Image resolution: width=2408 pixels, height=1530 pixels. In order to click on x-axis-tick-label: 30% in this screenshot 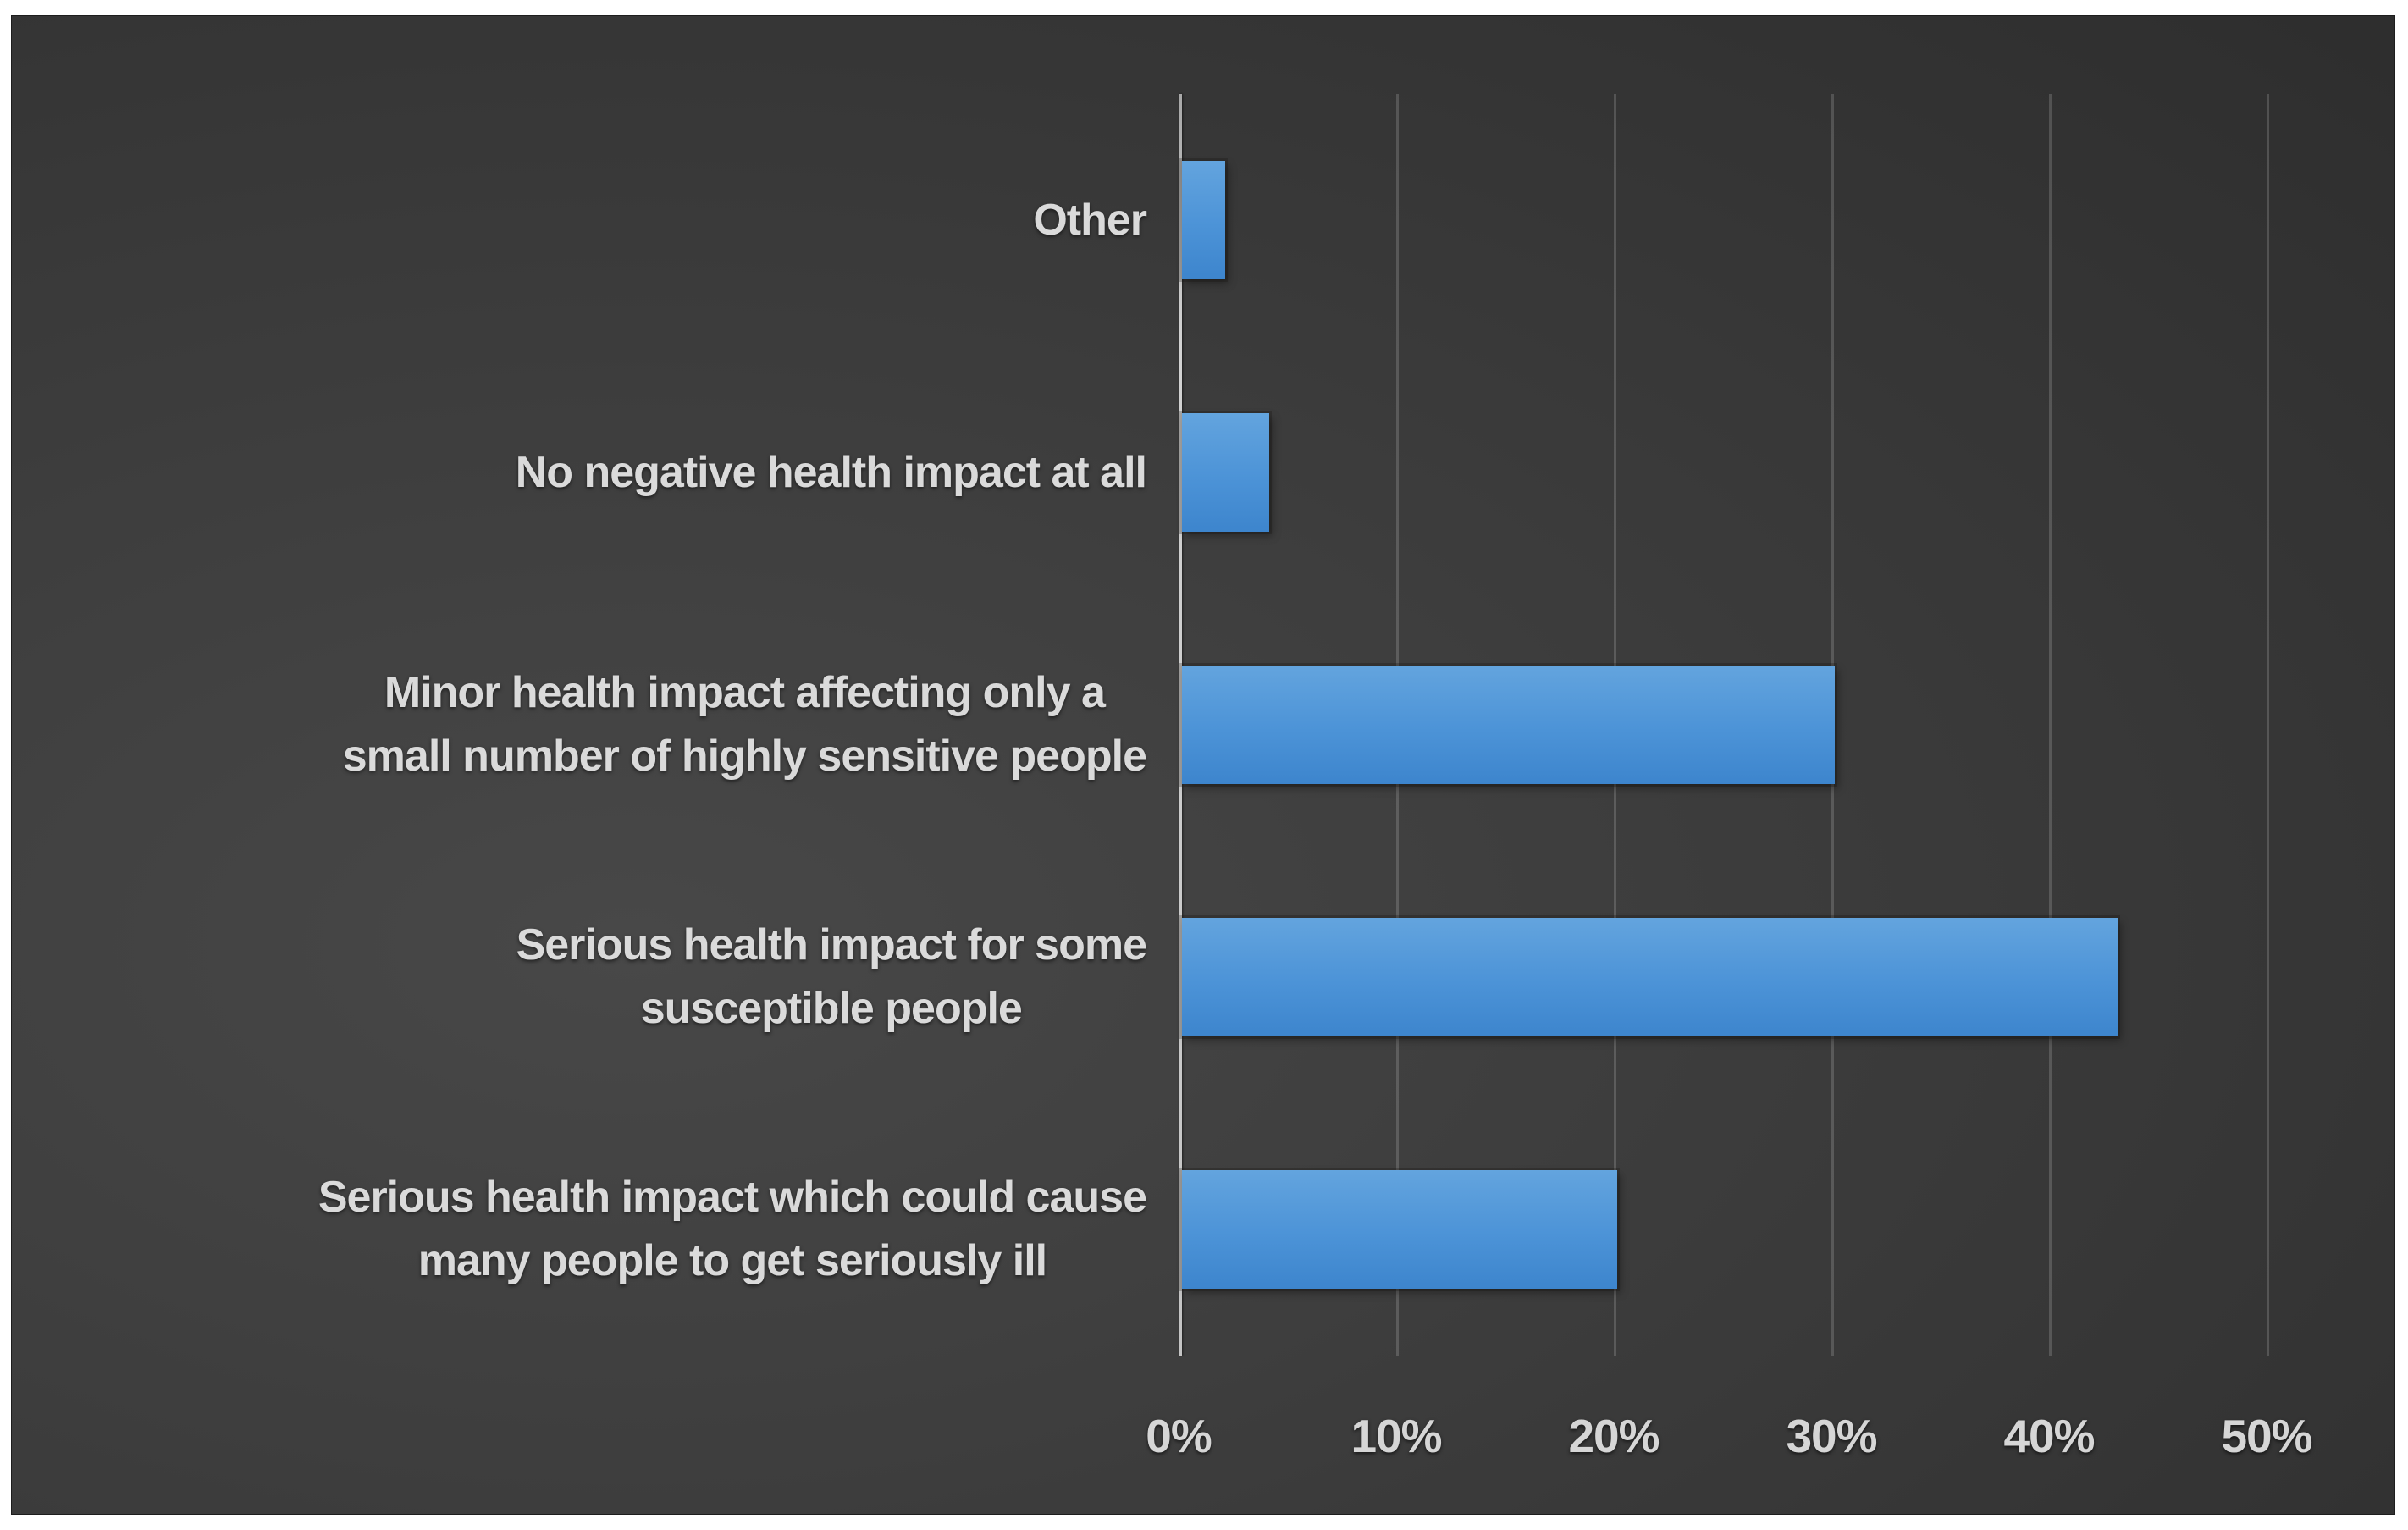, I will do `click(1831, 1436)`.